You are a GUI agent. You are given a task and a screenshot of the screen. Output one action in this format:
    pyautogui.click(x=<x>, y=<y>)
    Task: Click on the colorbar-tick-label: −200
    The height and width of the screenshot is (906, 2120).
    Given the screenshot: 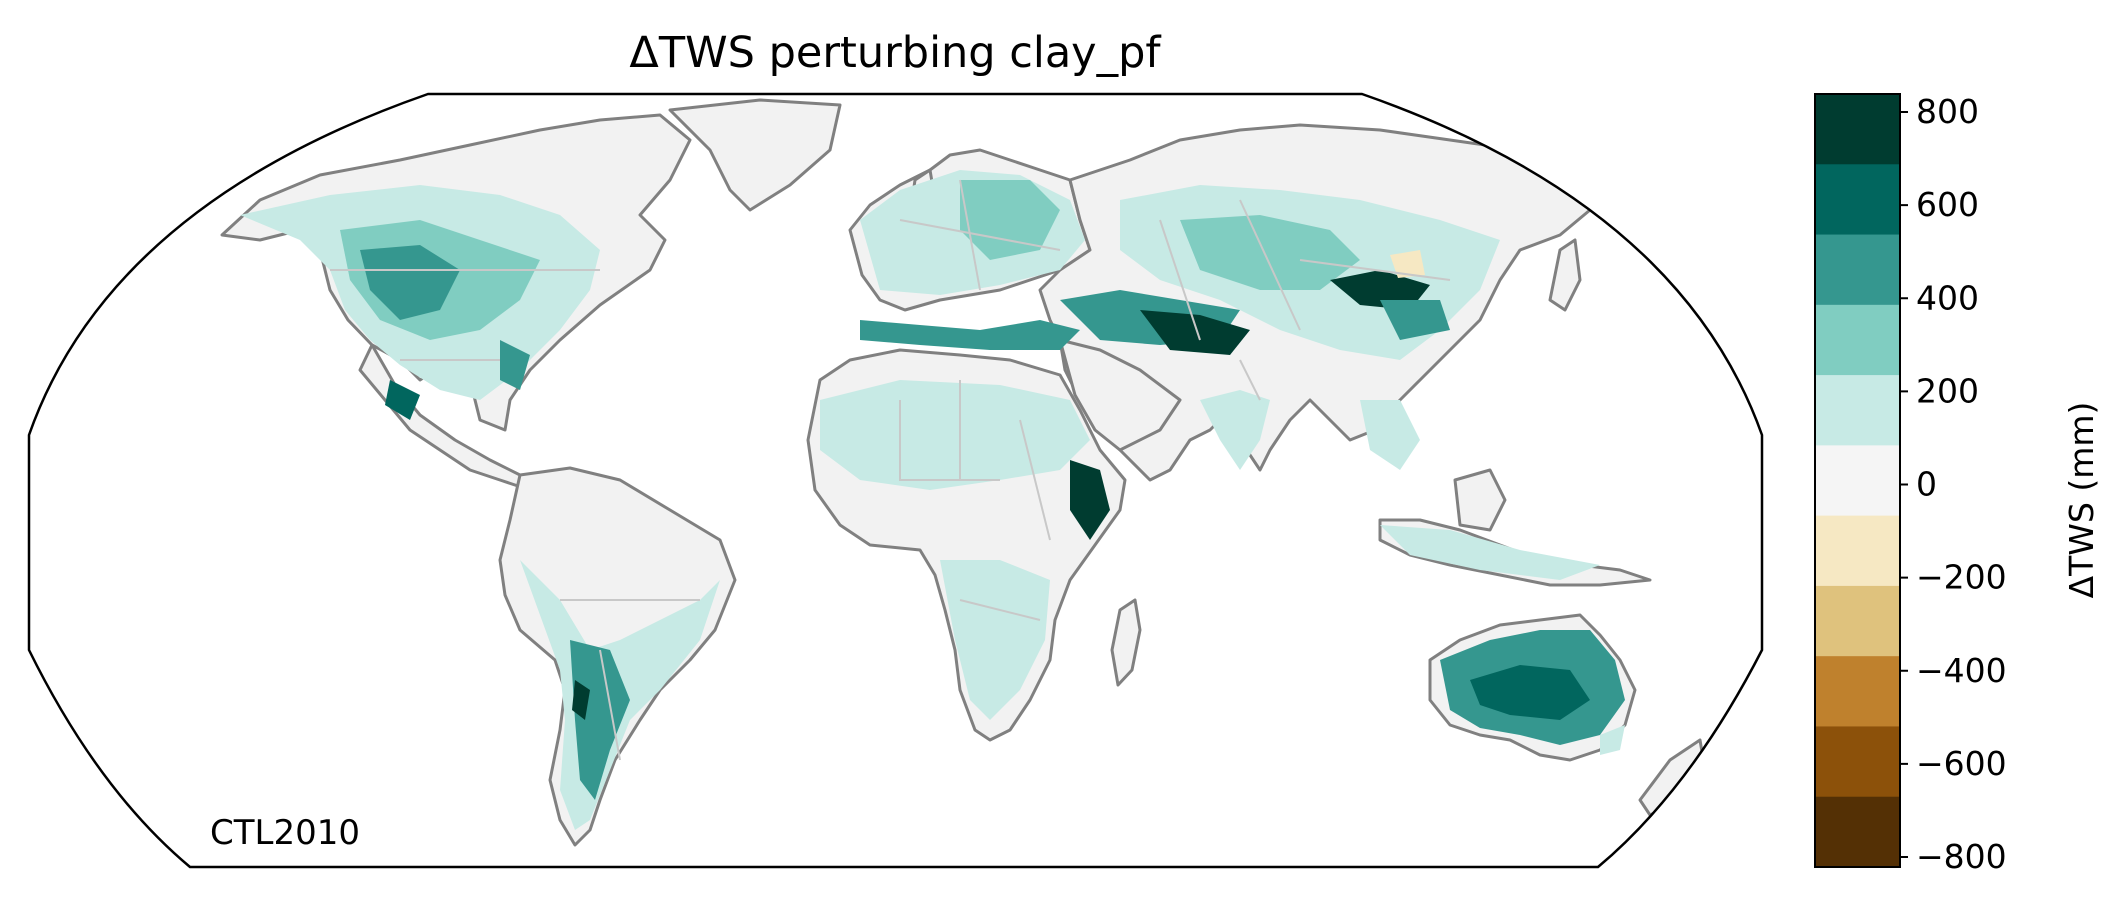 What is the action you would take?
    pyautogui.click(x=1961, y=577)
    